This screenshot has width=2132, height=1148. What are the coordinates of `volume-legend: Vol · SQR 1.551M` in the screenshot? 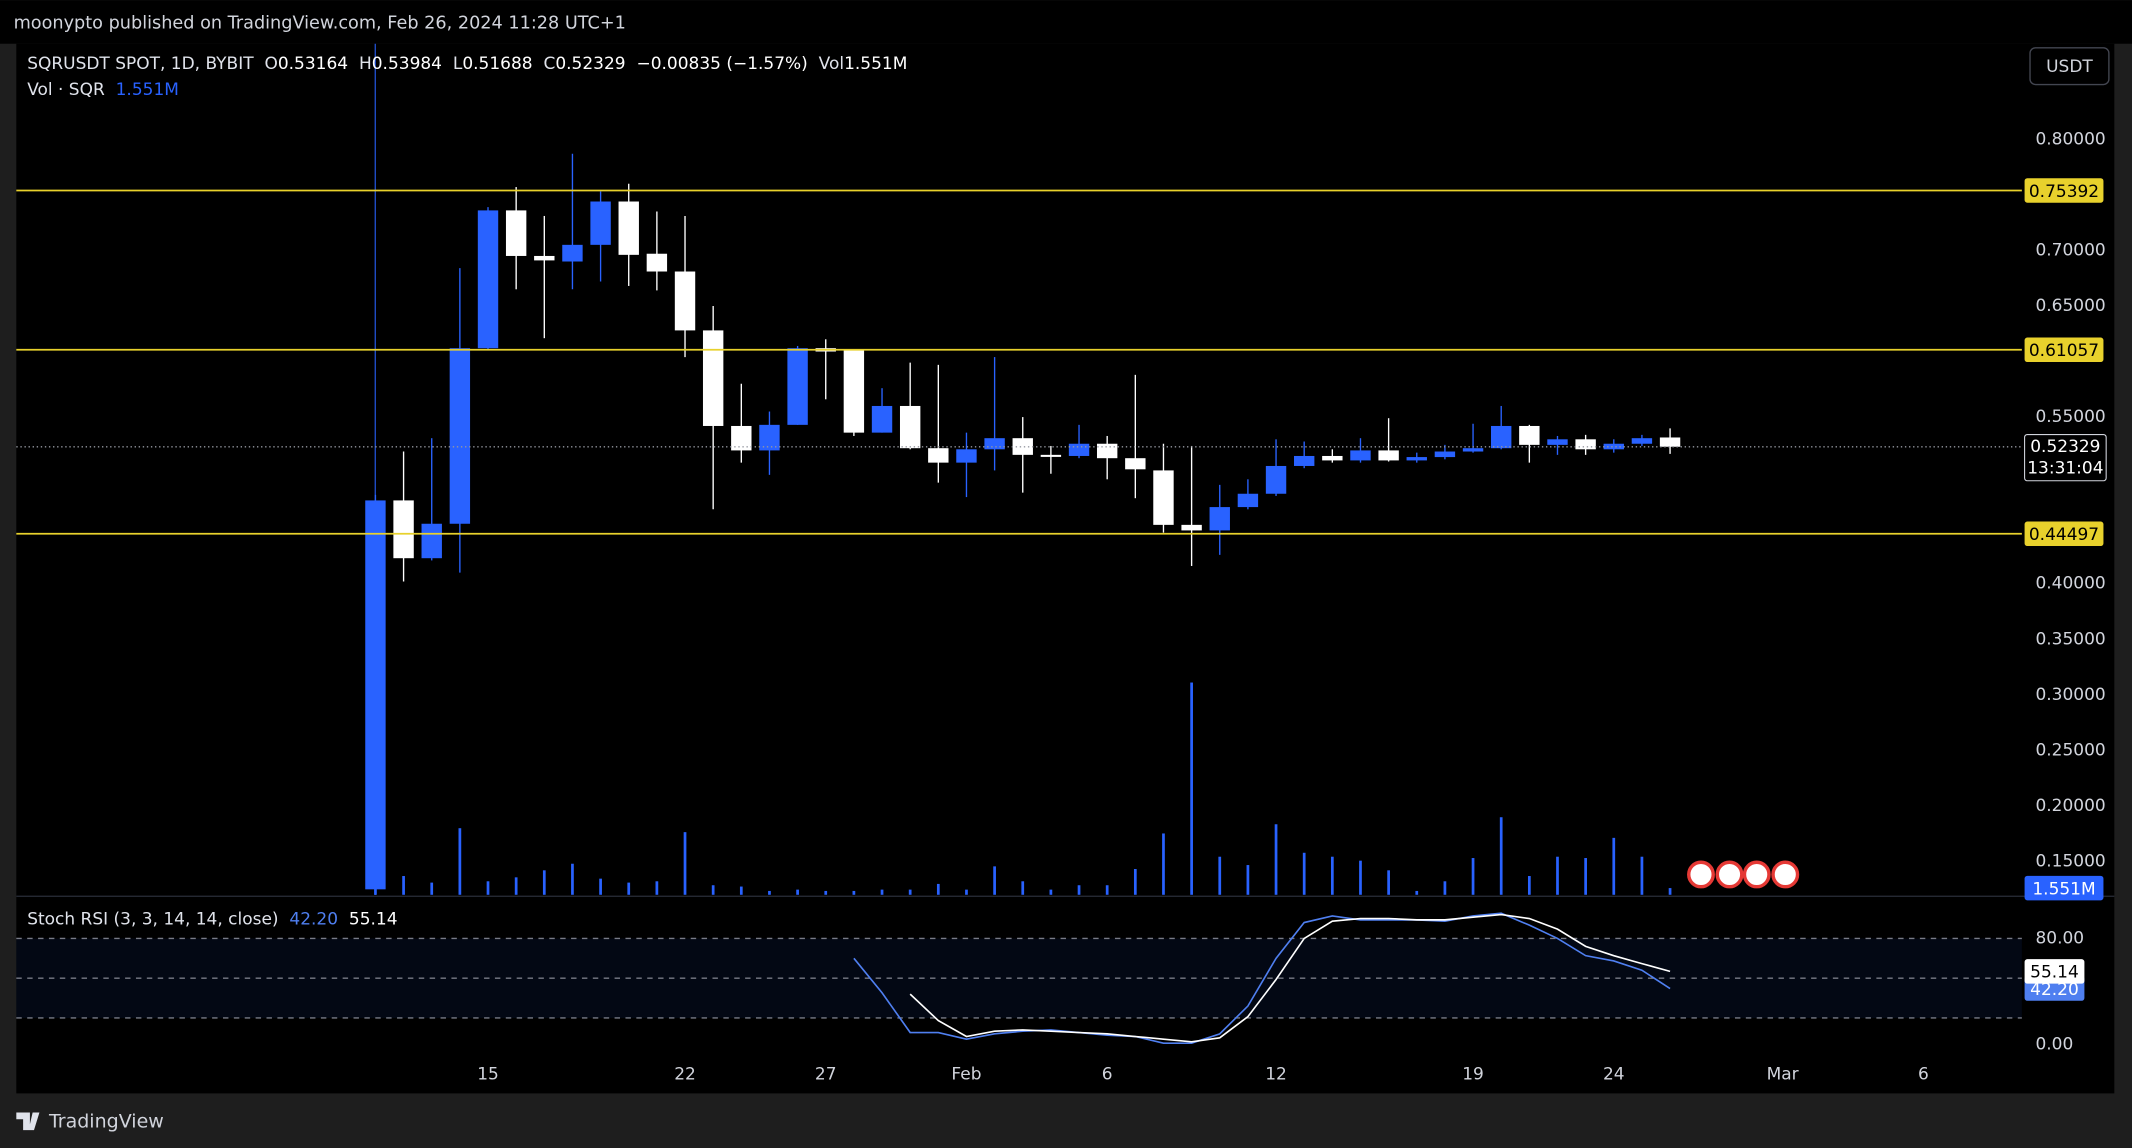 It's located at (103, 90).